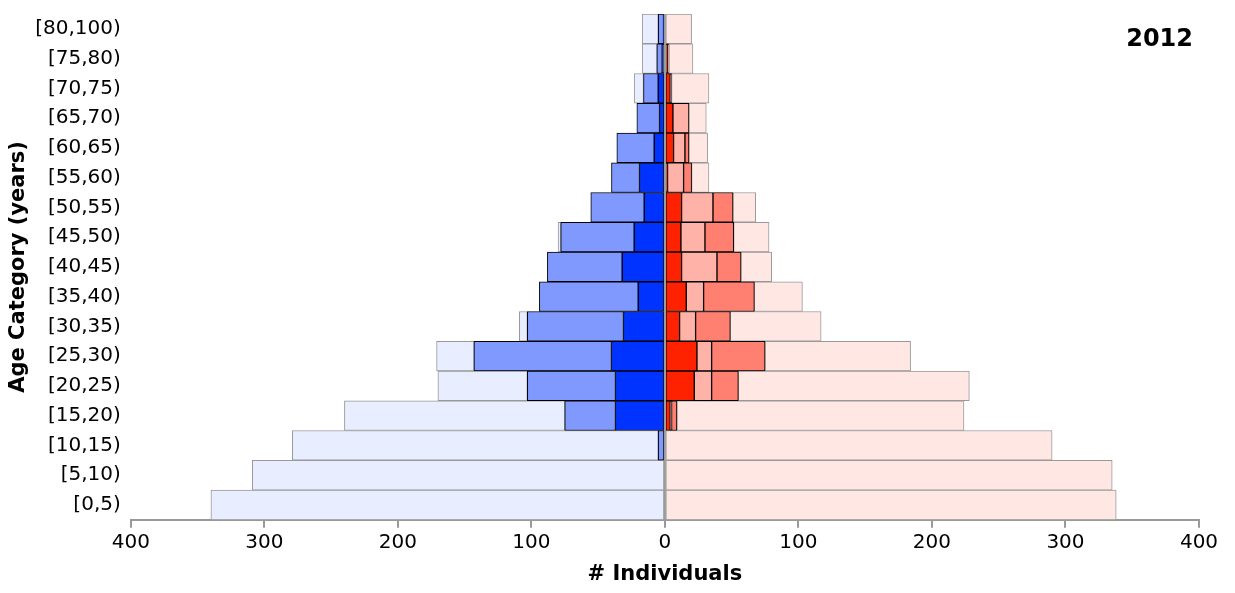 The height and width of the screenshot is (593, 1235). I want to click on y-tick-label: [10,15), so click(84, 443).